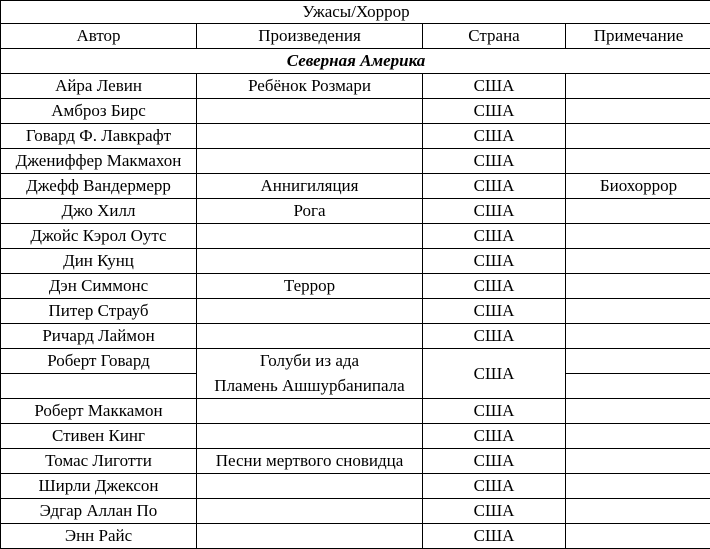  Describe the element at coordinates (310, 211) in the screenshot. I see `work-cell: Рога` at that location.